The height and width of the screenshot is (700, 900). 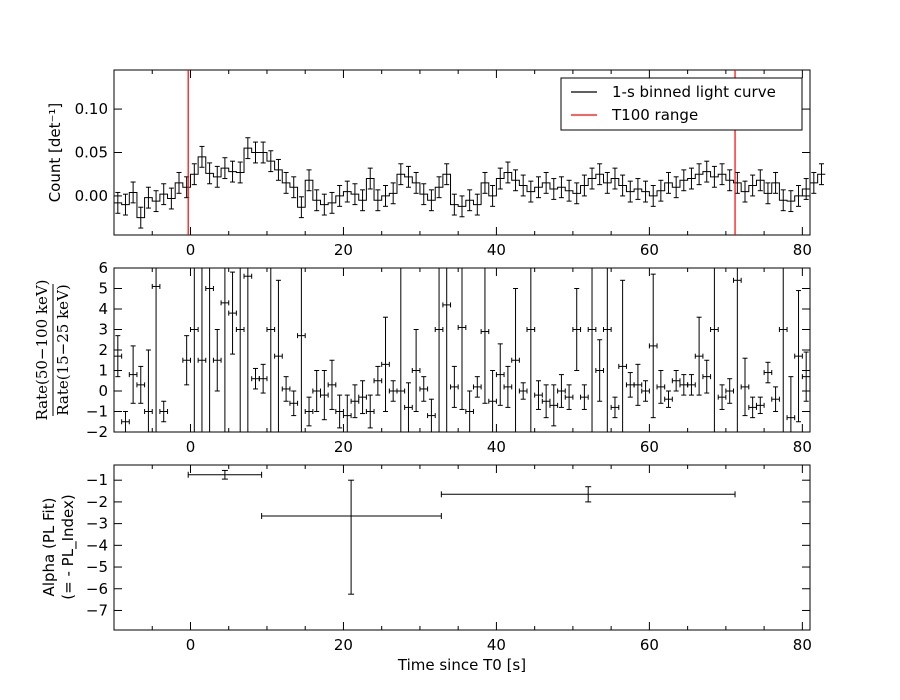 What do you see at coordinates (103, 268) in the screenshot?
I see `y-tick-label-1-8: 6` at bounding box center [103, 268].